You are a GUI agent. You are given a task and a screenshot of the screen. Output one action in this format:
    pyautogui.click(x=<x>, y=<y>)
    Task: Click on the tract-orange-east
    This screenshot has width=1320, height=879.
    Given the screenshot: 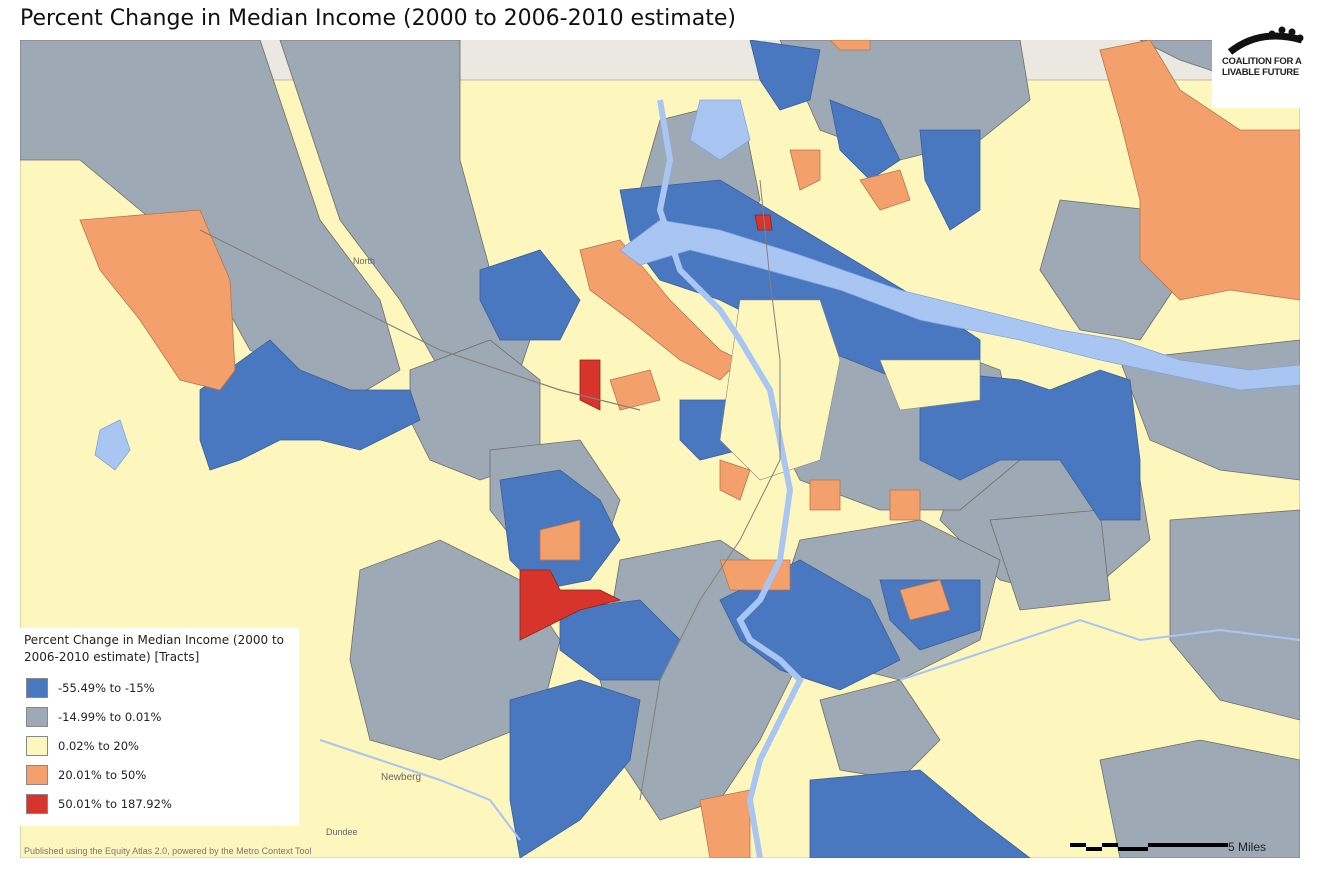 What is the action you would take?
    pyautogui.click(x=905, y=505)
    